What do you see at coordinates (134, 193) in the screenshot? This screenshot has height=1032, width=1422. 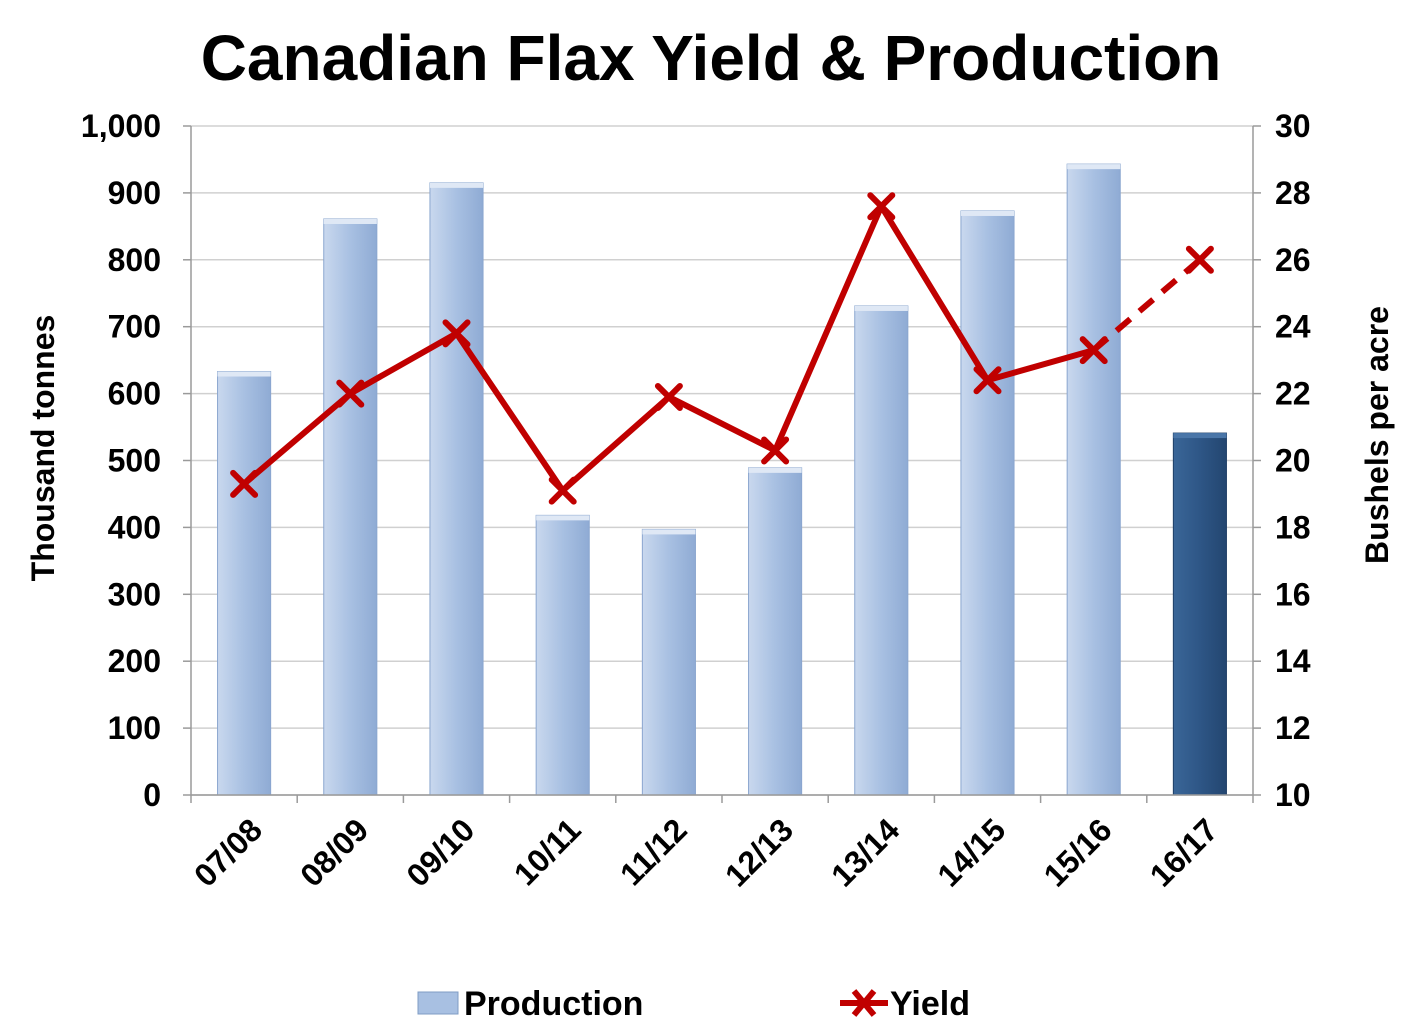 I see `y-tick-label: 900` at bounding box center [134, 193].